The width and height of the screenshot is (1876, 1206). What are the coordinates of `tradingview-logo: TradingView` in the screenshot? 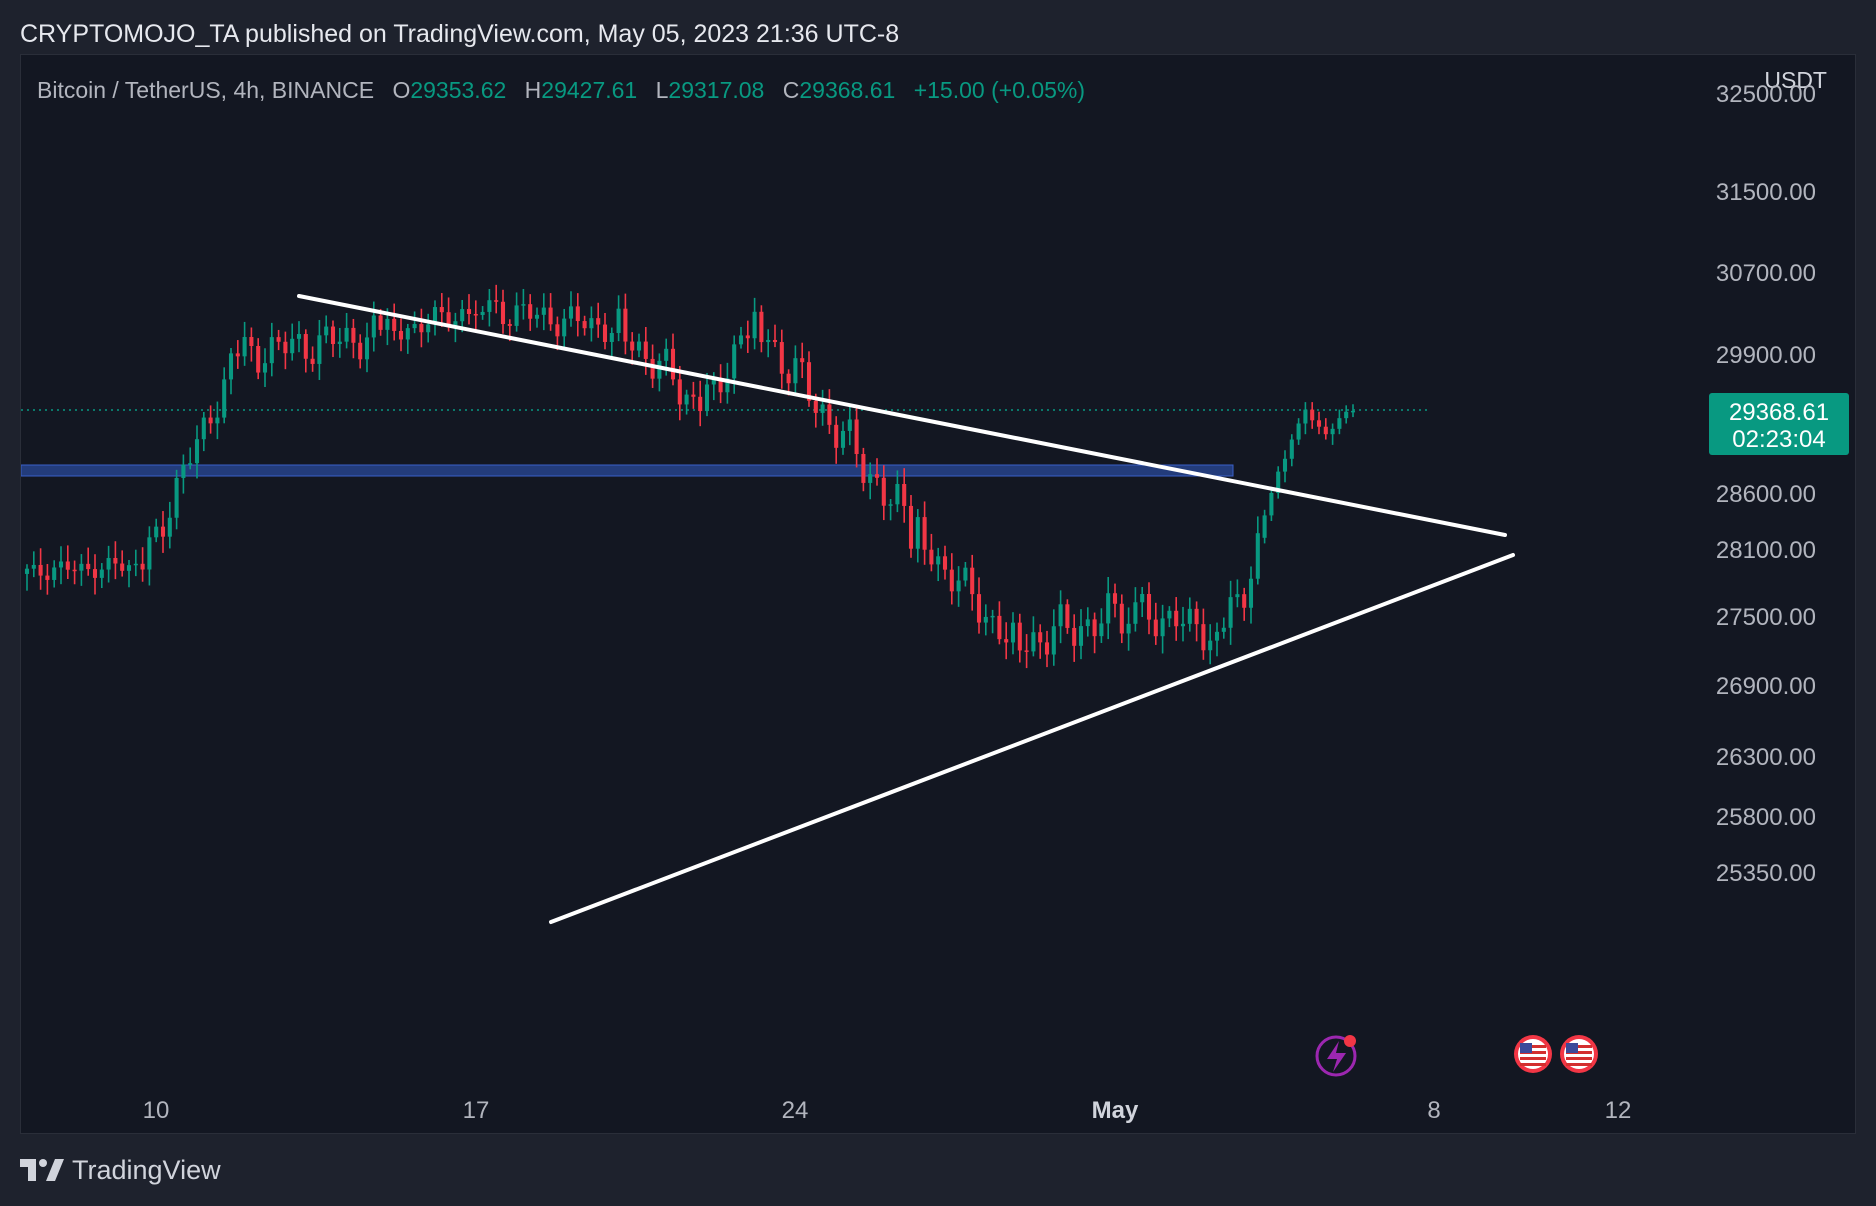 It's located at (120, 1170).